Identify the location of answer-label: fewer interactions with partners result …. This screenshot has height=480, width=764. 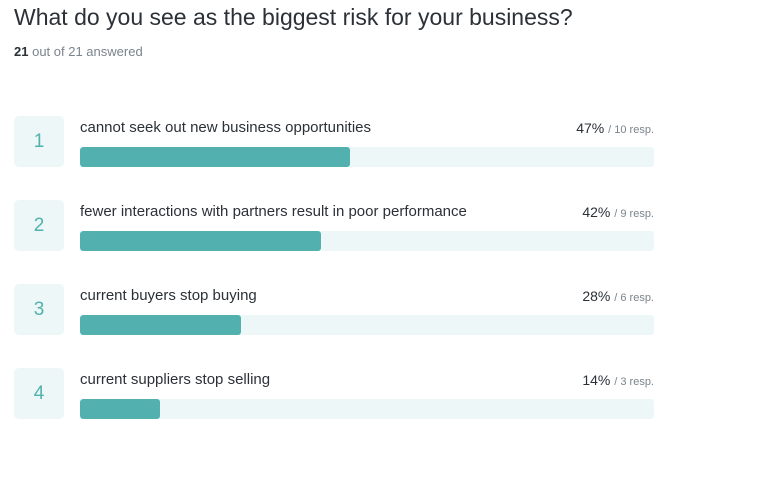
(273, 211).